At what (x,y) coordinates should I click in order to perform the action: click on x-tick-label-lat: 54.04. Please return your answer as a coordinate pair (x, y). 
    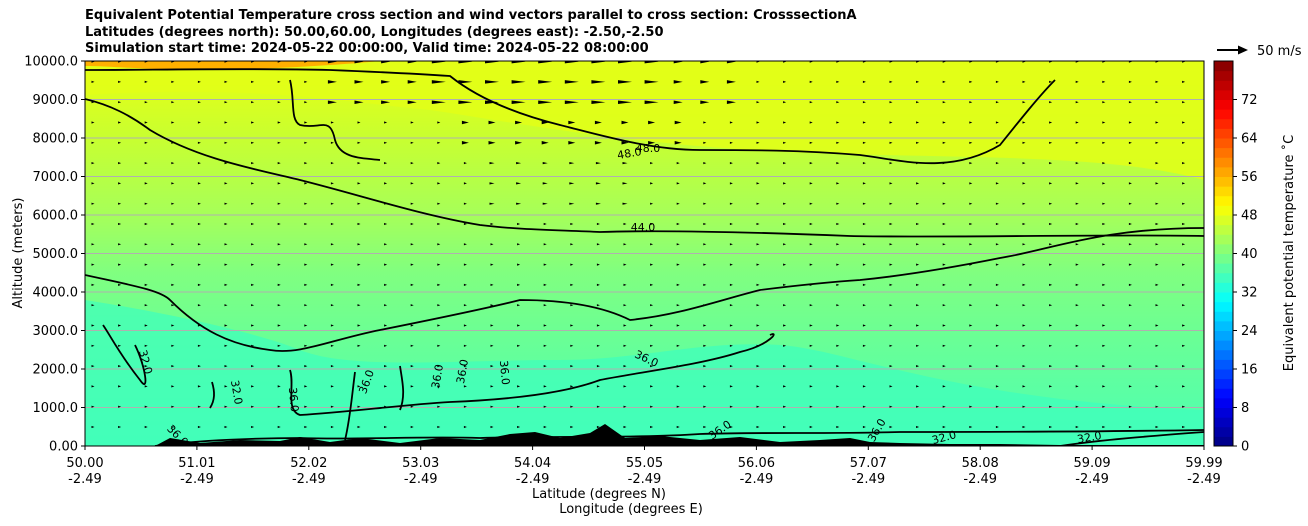
    Looking at the image, I should click on (532, 463).